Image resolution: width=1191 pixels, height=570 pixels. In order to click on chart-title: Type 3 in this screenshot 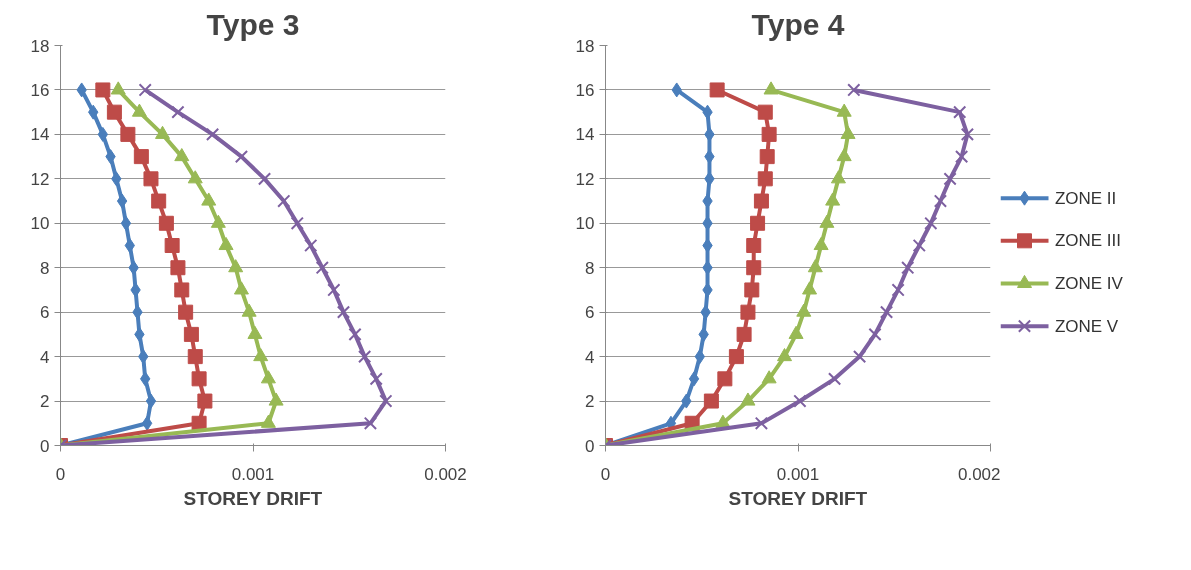, I will do `click(253, 24)`.